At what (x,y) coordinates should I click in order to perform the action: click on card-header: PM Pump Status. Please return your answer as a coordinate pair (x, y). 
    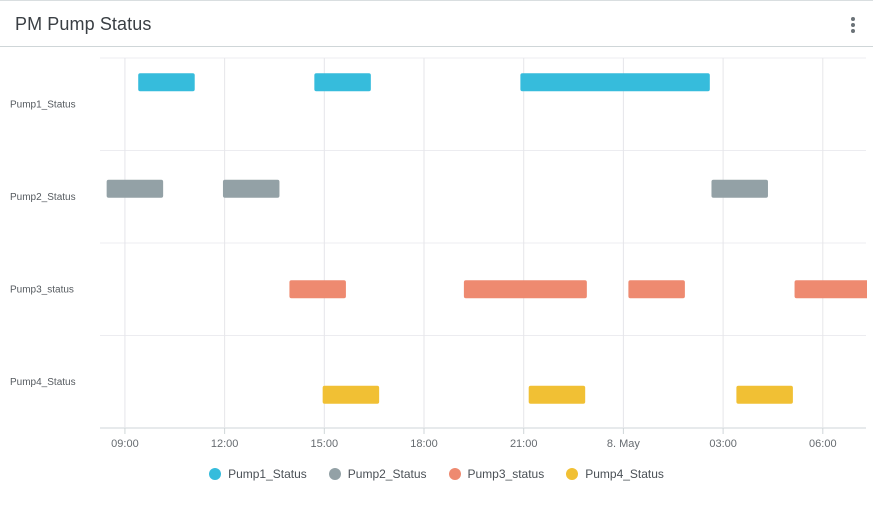
    Looking at the image, I should click on (436, 24).